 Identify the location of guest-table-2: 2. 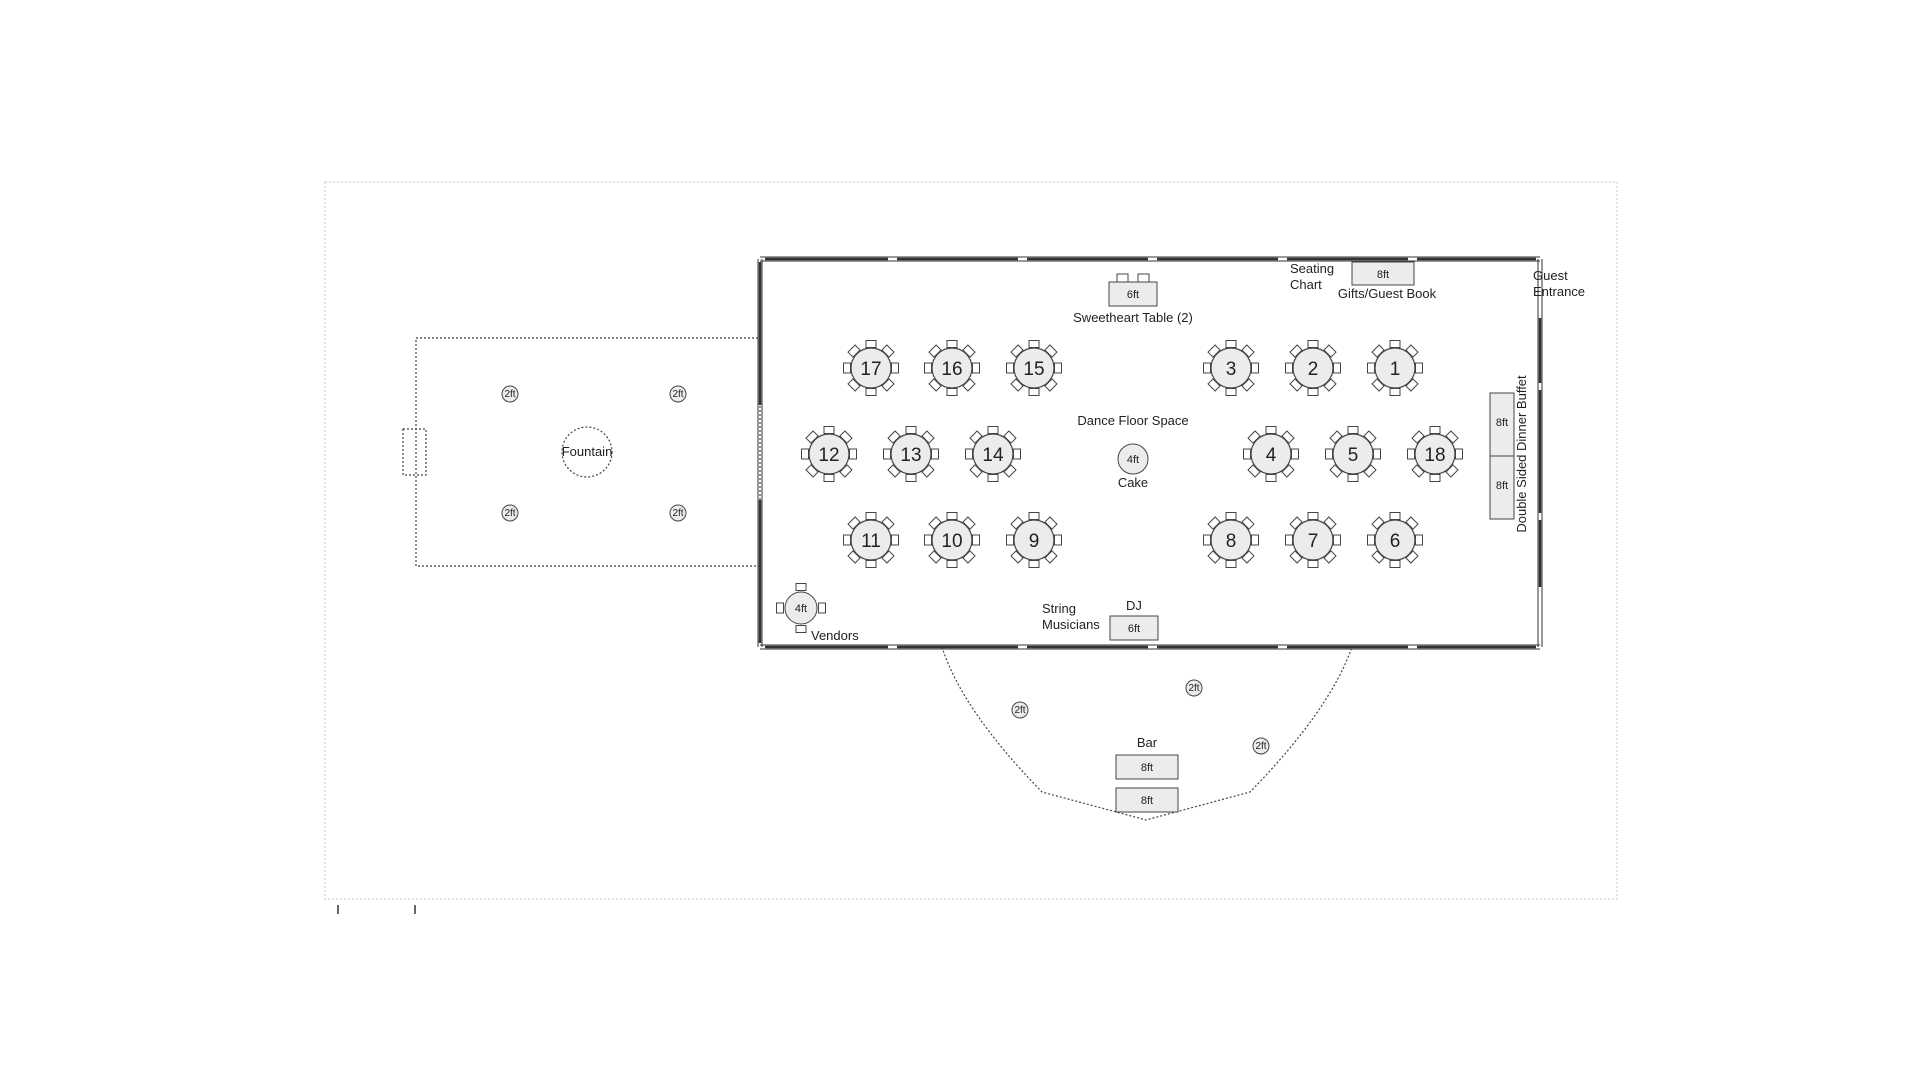
(1313, 368).